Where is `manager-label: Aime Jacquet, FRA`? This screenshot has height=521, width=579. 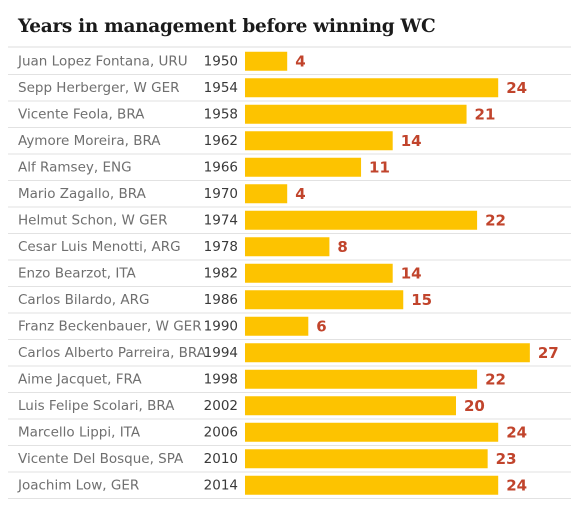
manager-label: Aime Jacquet, FRA is located at coordinates (80, 379).